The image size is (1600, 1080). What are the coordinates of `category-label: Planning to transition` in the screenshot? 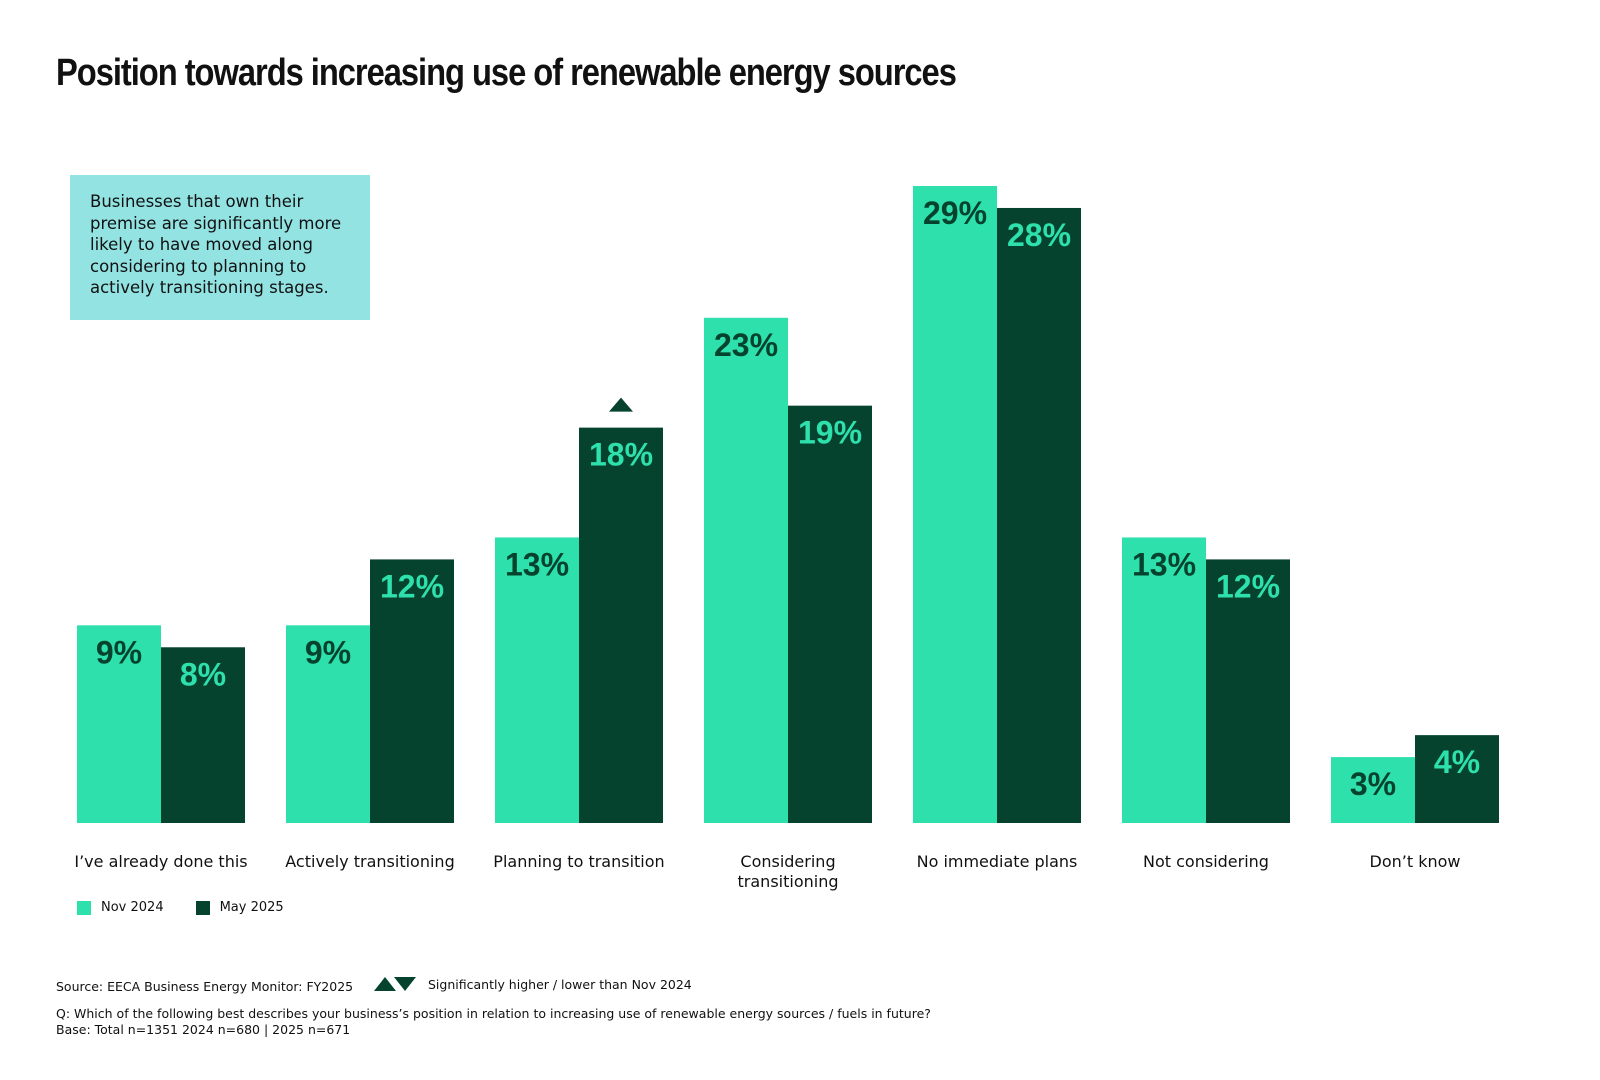 It's located at (578, 861).